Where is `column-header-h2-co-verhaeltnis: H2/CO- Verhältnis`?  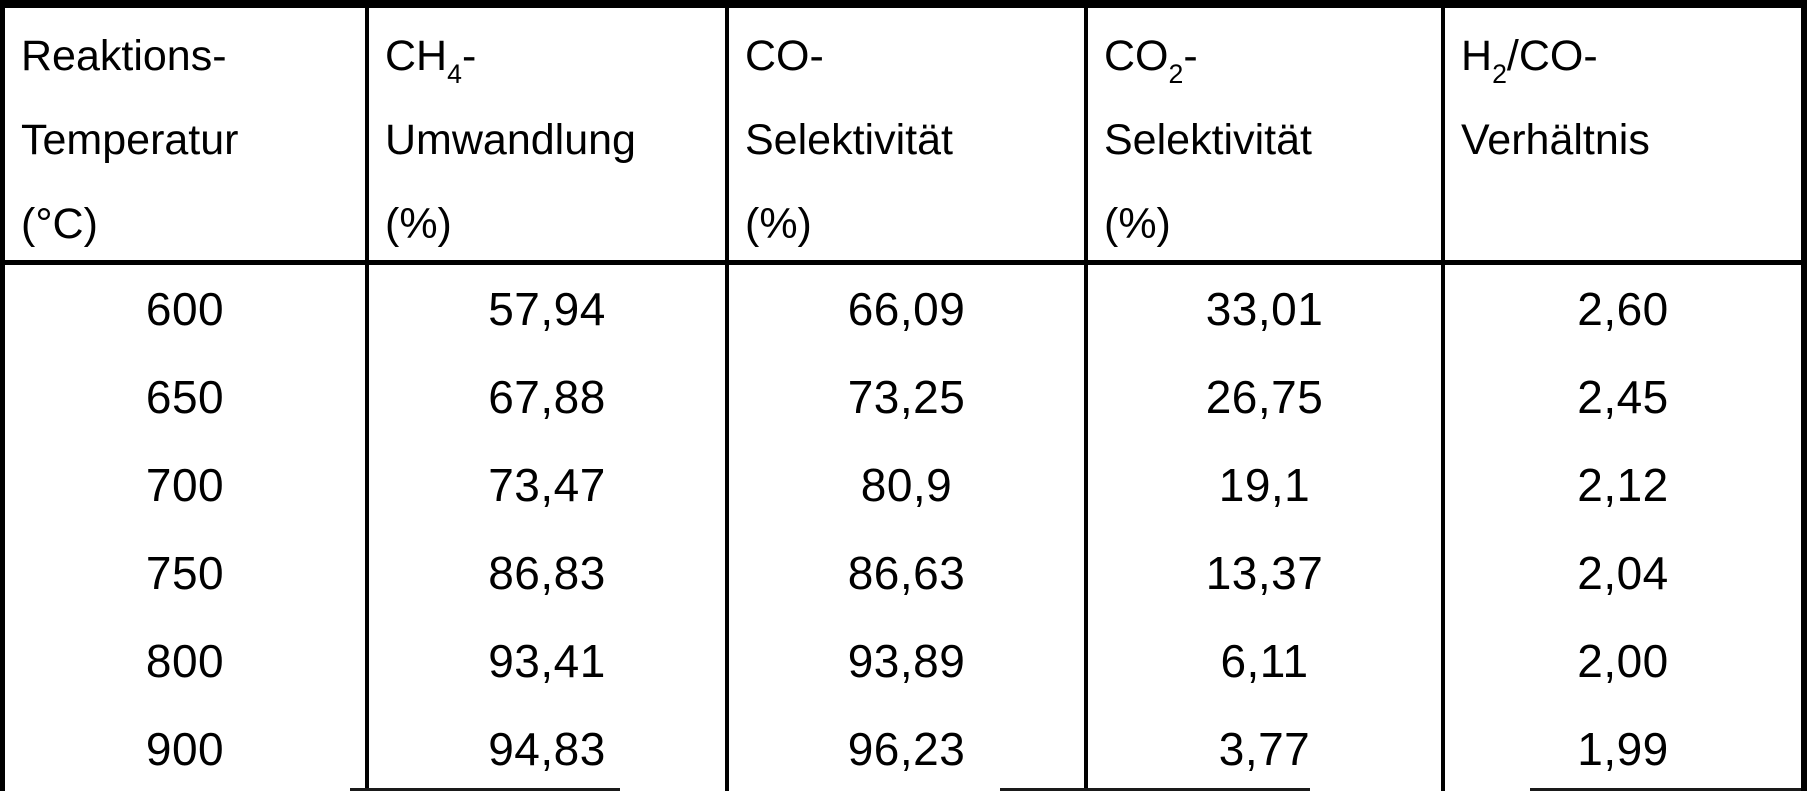
column-header-h2-co-verhaeltnis: H2/CO- Verhältnis is located at coordinates (1623, 136).